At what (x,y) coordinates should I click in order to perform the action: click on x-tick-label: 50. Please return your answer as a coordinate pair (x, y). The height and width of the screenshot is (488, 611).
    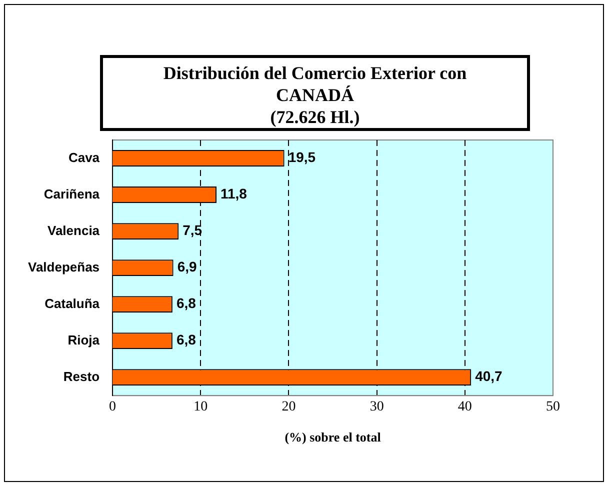
    Looking at the image, I should click on (553, 407).